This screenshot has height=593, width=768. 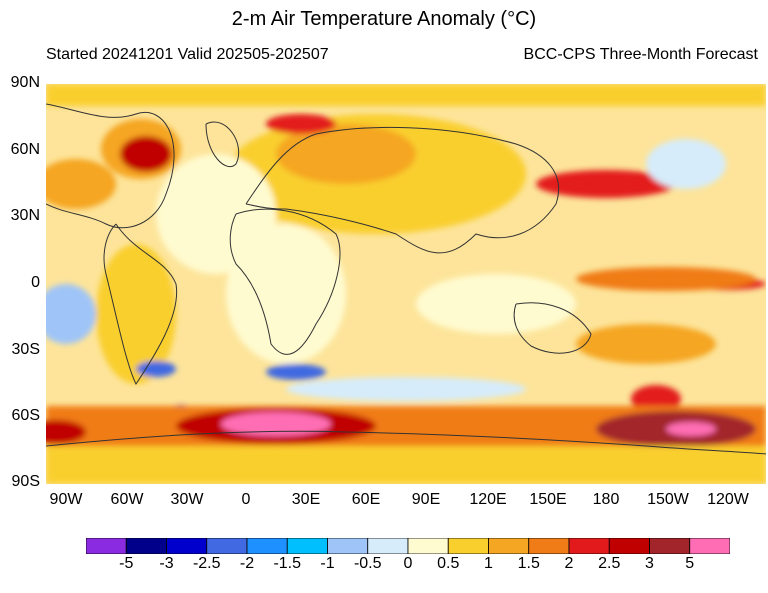 I want to click on lat-label-90s: 90S, so click(x=25, y=481).